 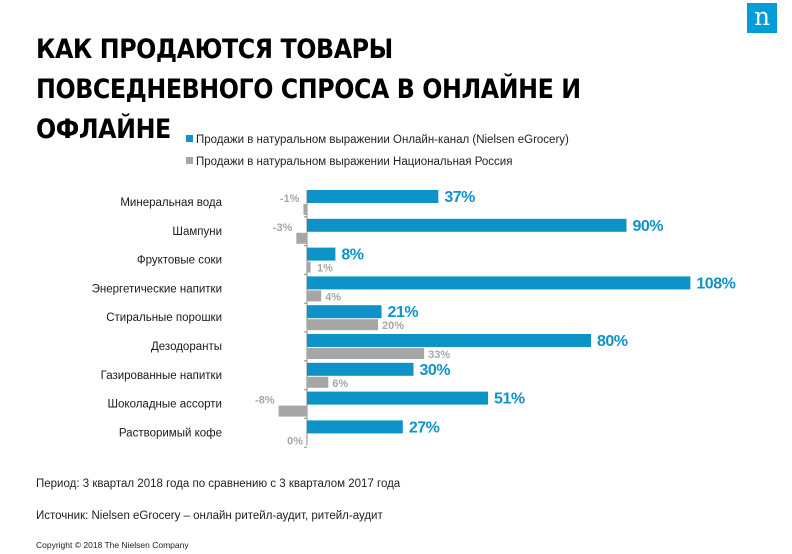 What do you see at coordinates (197, 232) in the screenshot?
I see `category-label-cat-2: Шампуни` at bounding box center [197, 232].